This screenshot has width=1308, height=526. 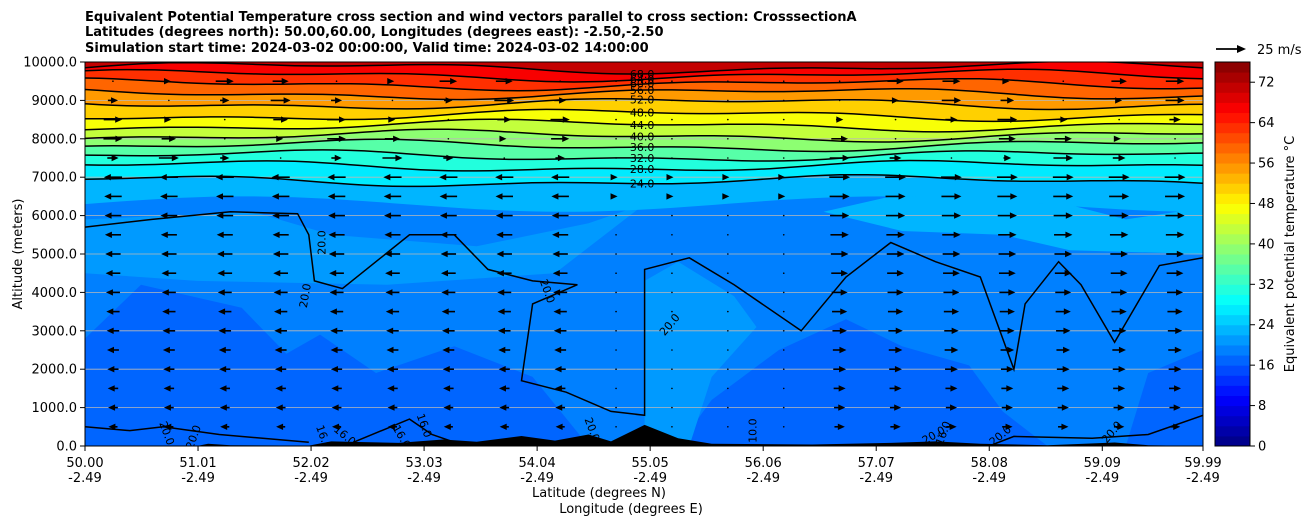 What do you see at coordinates (642, 184) in the screenshot?
I see `contour-label: 24.0` at bounding box center [642, 184].